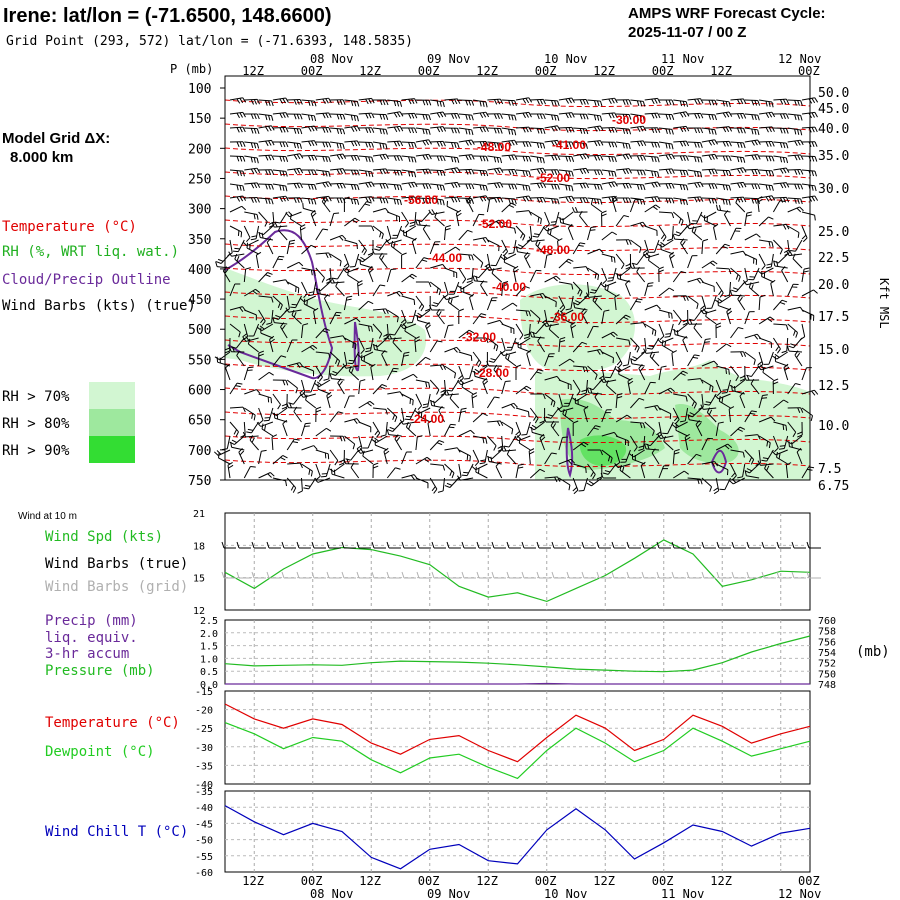 This screenshot has height=900, width=900. What do you see at coordinates (682, 59) in the screenshot?
I see `top-date-label: 11 Nov` at bounding box center [682, 59].